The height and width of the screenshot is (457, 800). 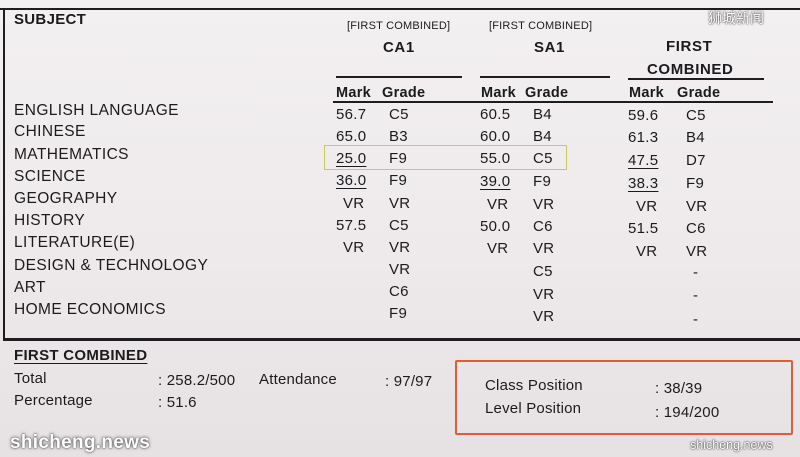 What do you see at coordinates (351, 225) in the screenshot?
I see `ca1-mark: 57.5` at bounding box center [351, 225].